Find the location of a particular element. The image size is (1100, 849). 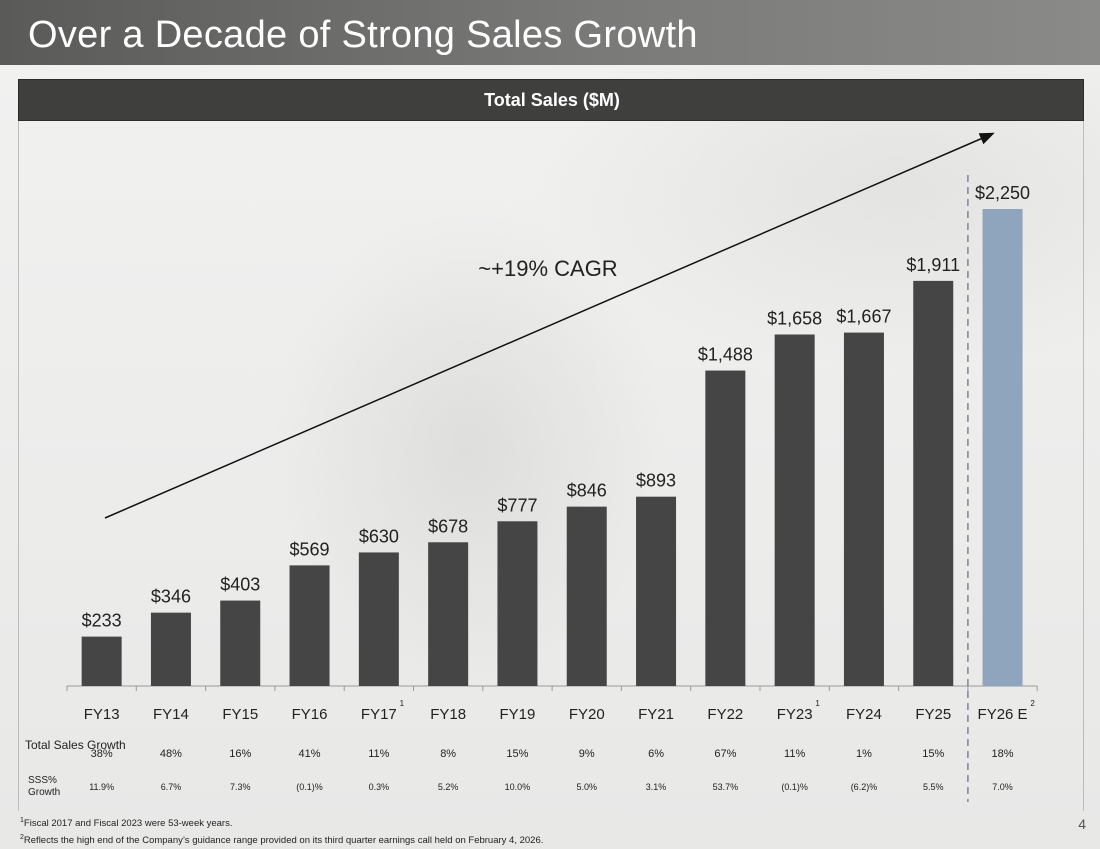

total-sales-growth-label: Total Sales Growth is located at coordinates (75, 745).